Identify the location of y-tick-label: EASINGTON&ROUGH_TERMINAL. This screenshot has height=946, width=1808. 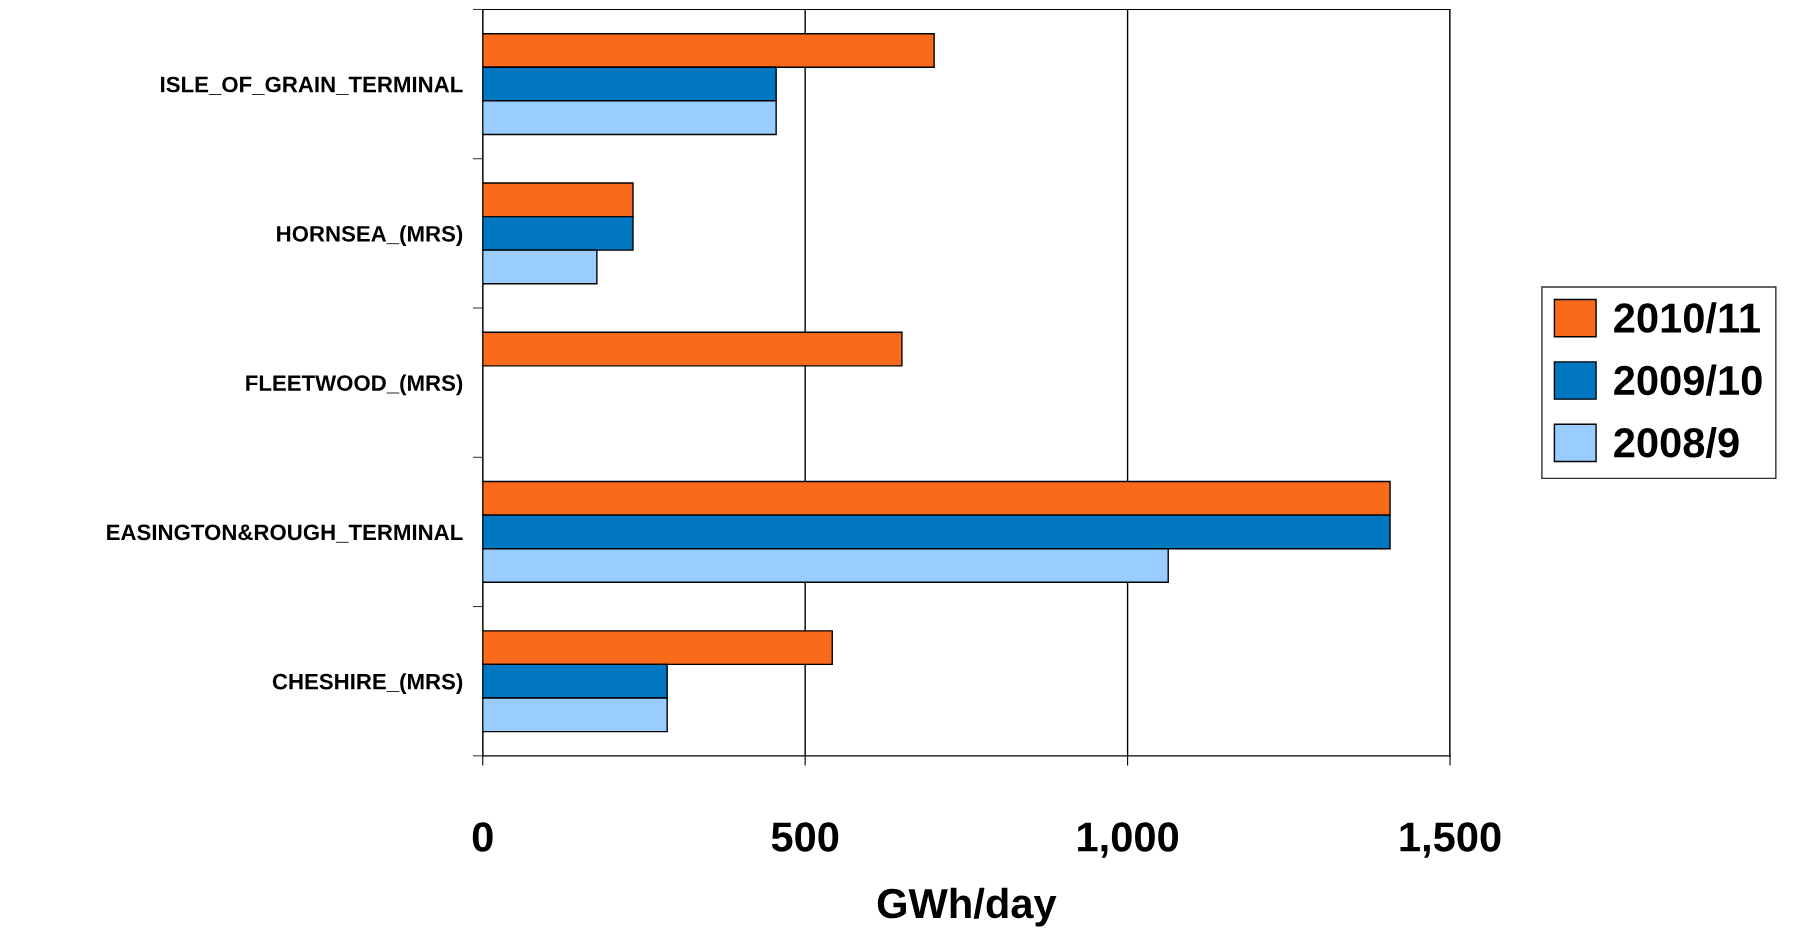
(285, 533).